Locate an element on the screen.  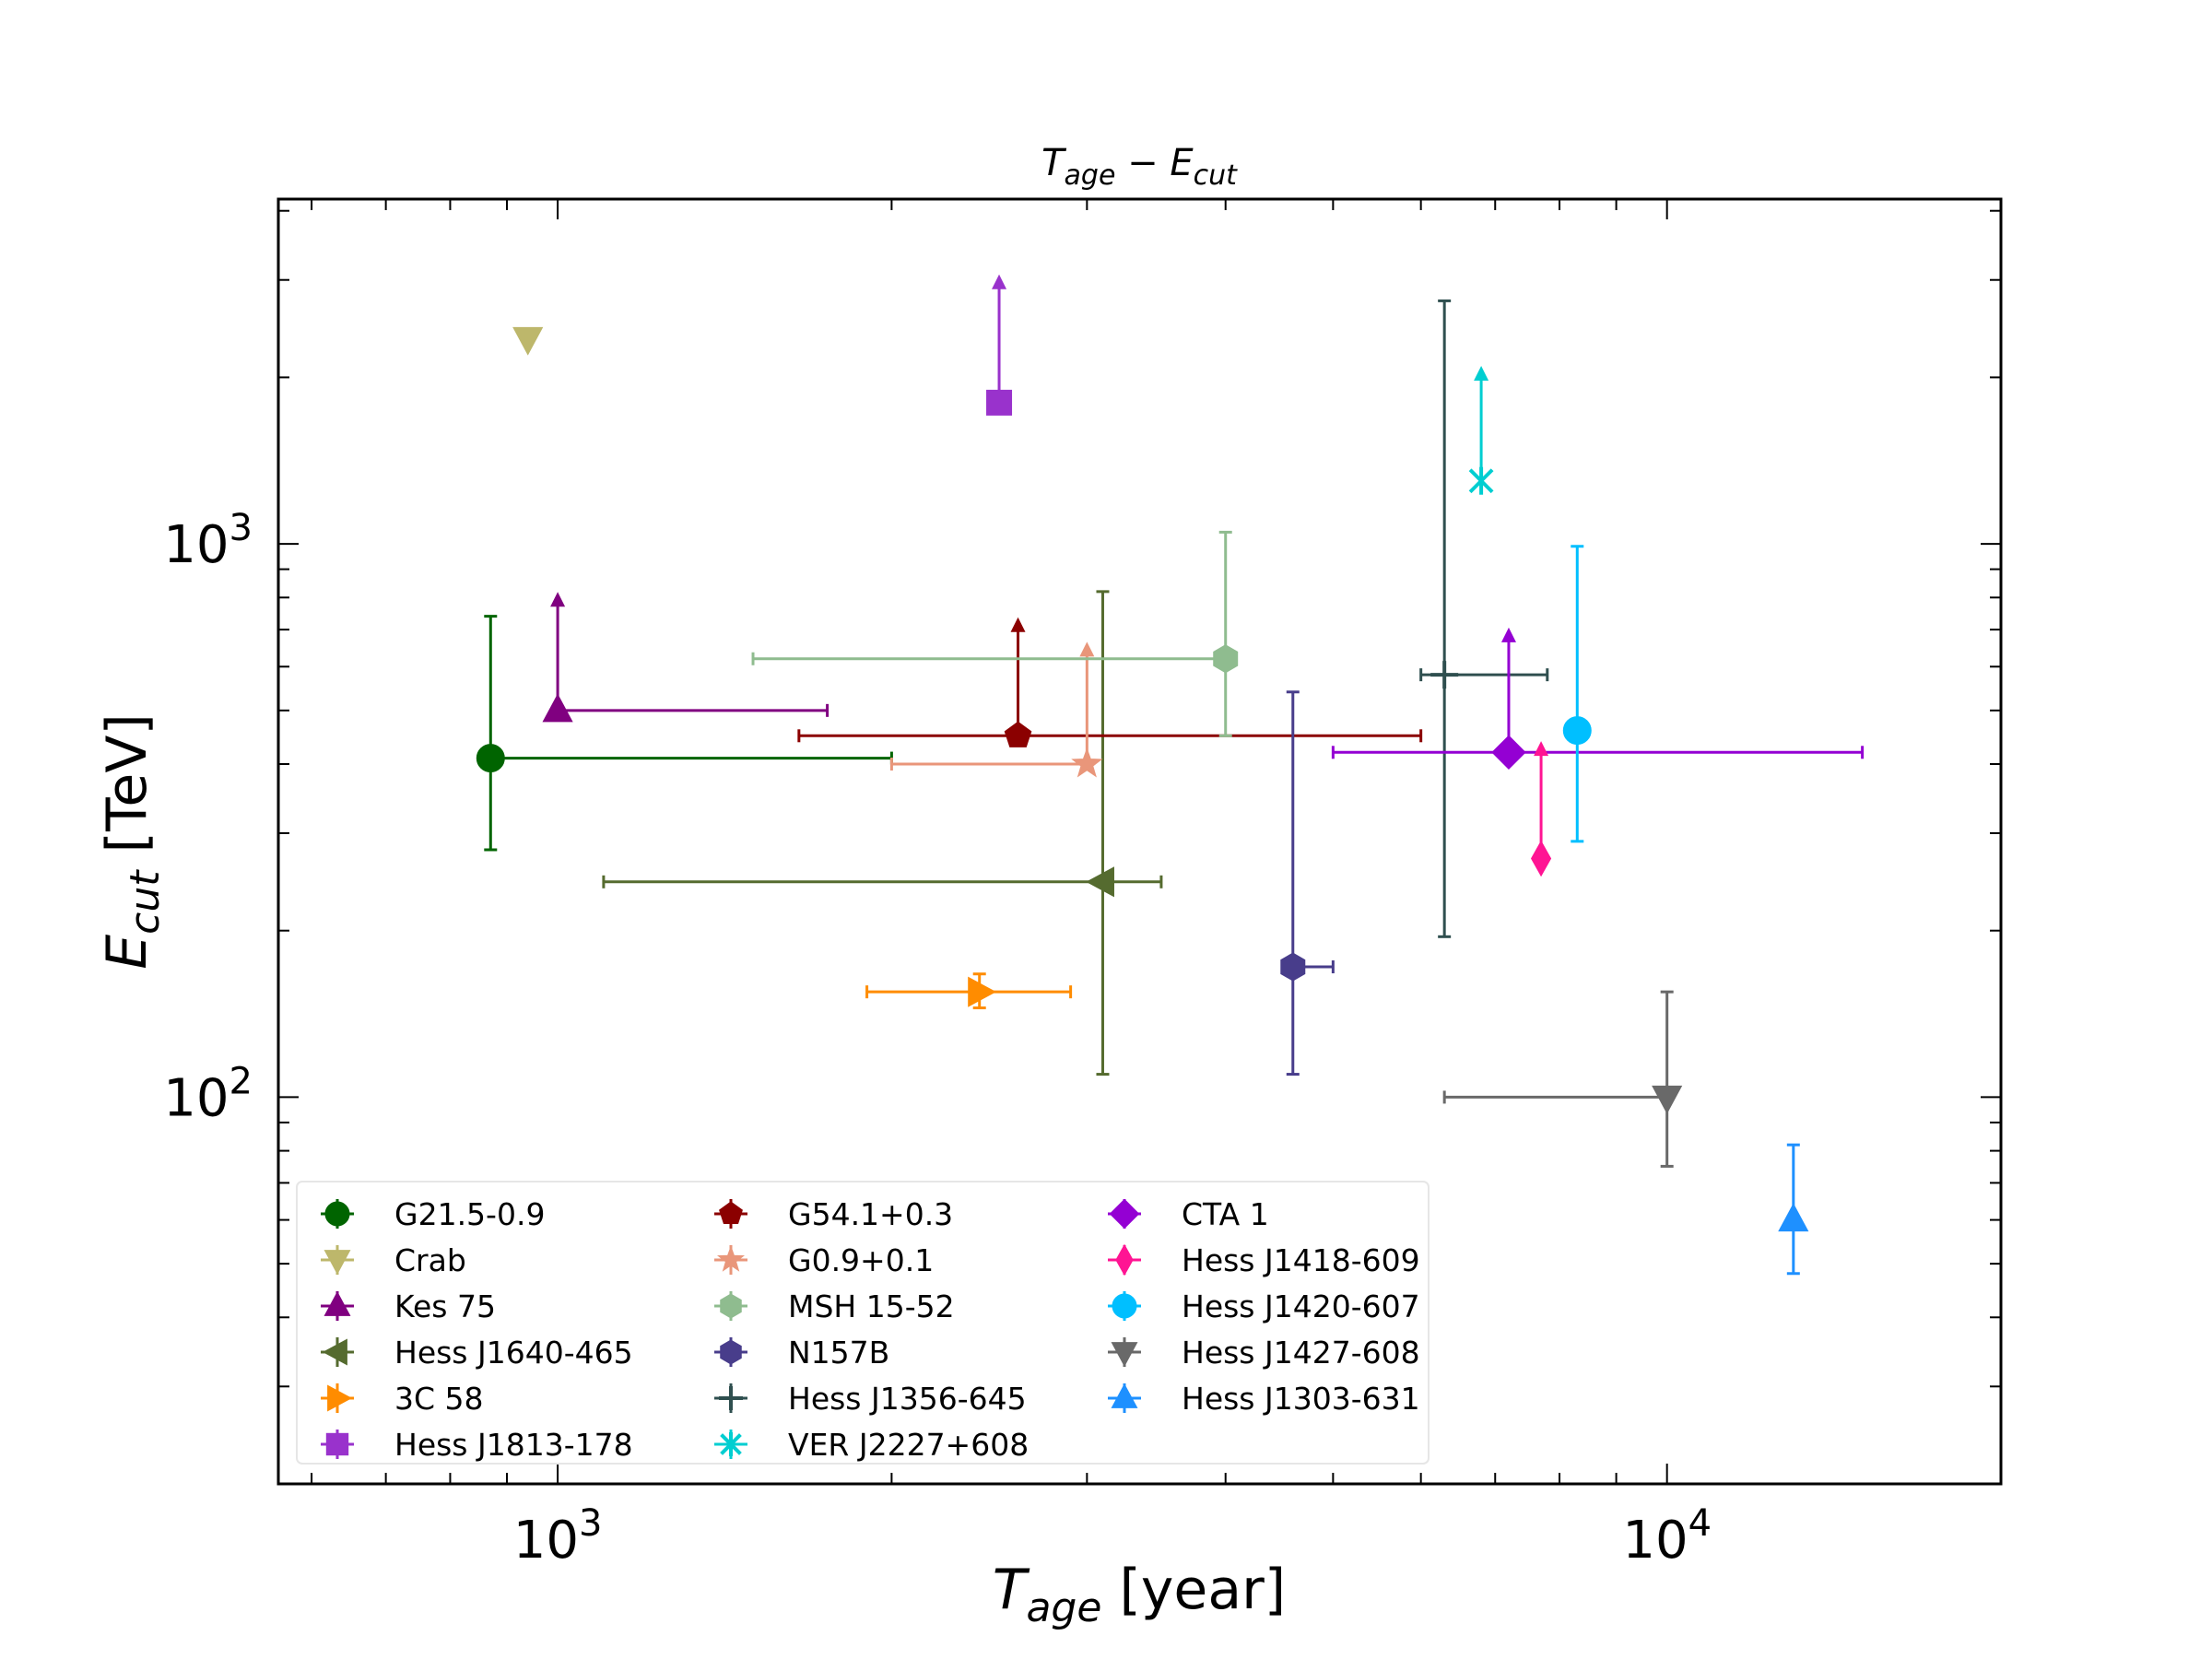
legend-label: Hess J1813-178 is located at coordinates (513, 1445).